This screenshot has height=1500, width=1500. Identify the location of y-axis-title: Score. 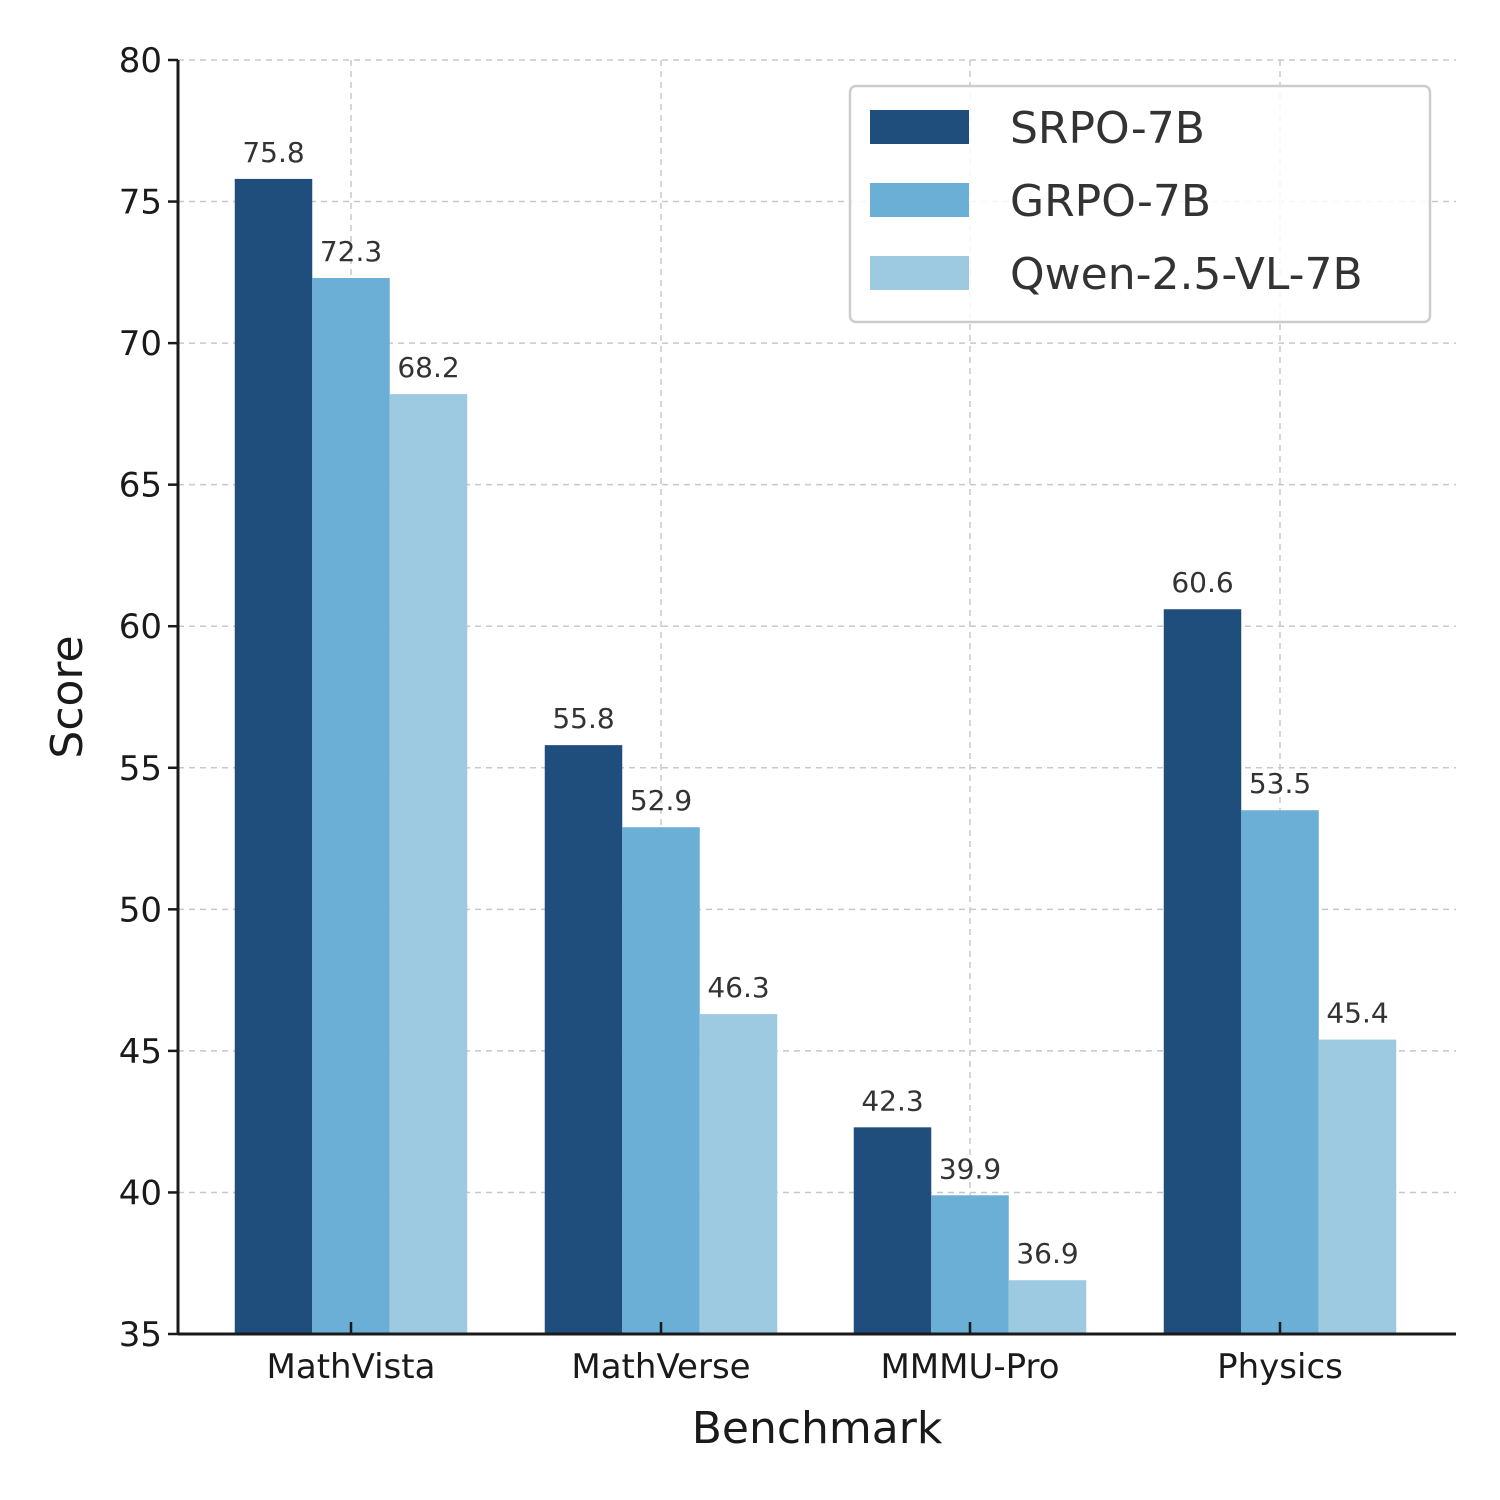
(67, 696).